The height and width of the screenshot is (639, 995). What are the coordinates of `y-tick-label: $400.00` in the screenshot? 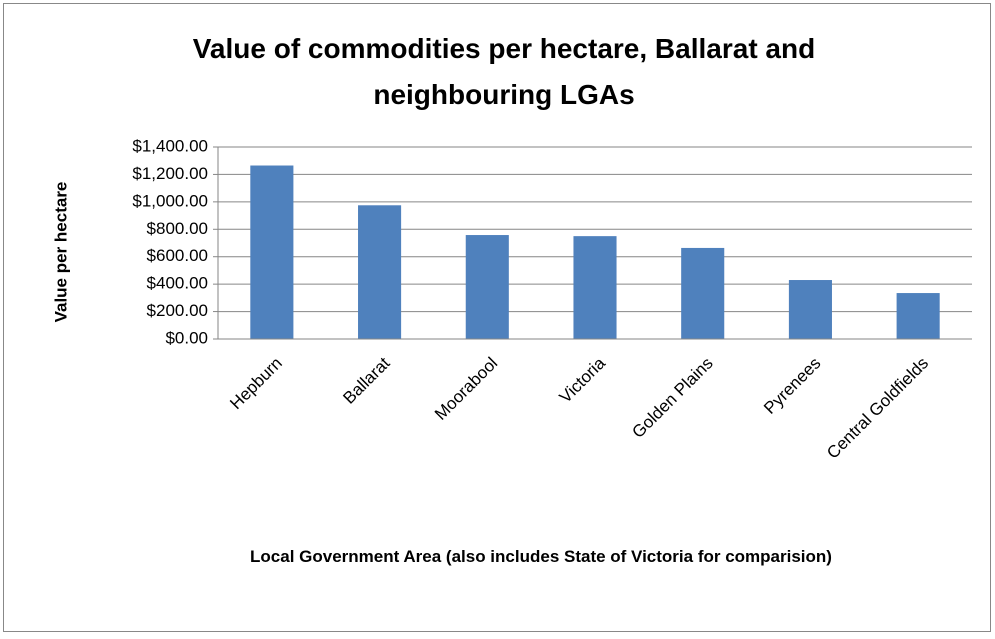 It's located at (177, 283).